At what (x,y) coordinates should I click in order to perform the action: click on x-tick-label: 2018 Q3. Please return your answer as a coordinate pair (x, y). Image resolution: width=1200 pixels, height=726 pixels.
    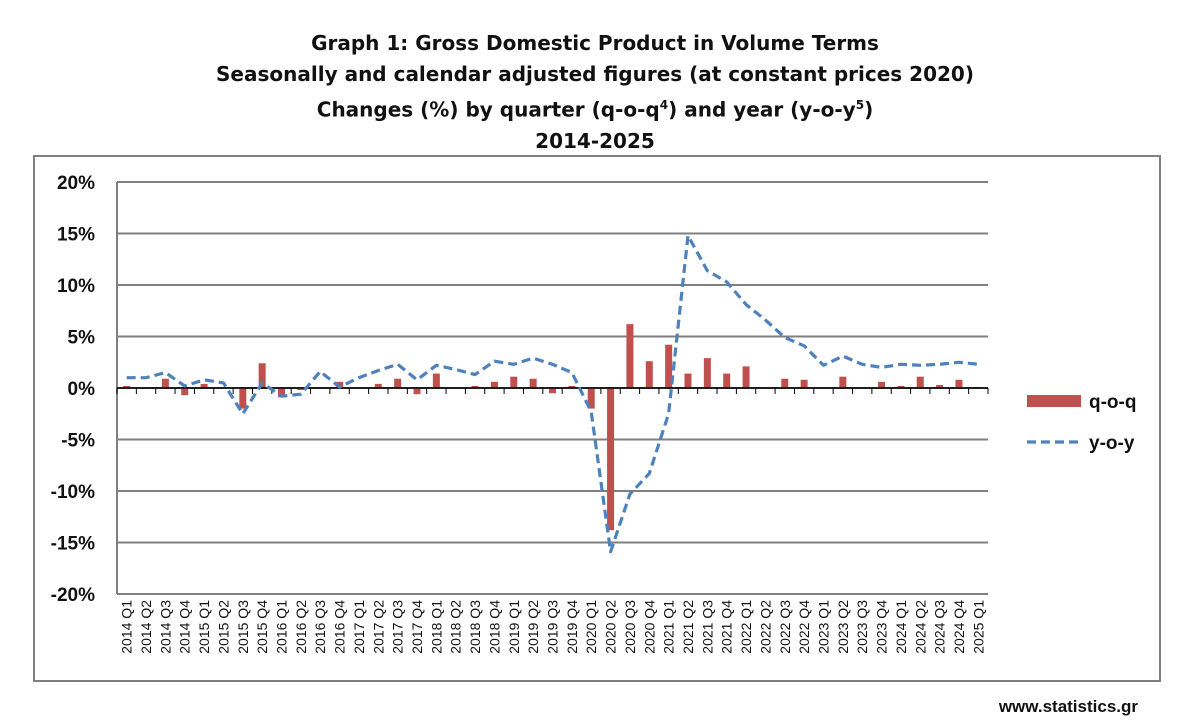
    Looking at the image, I should click on (475, 627).